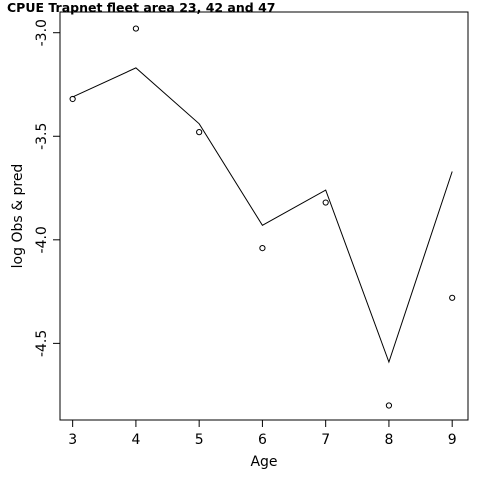 The image size is (480, 480). What do you see at coordinates (18, 216) in the screenshot?
I see `y-axis-label: log Obs & pred` at bounding box center [18, 216].